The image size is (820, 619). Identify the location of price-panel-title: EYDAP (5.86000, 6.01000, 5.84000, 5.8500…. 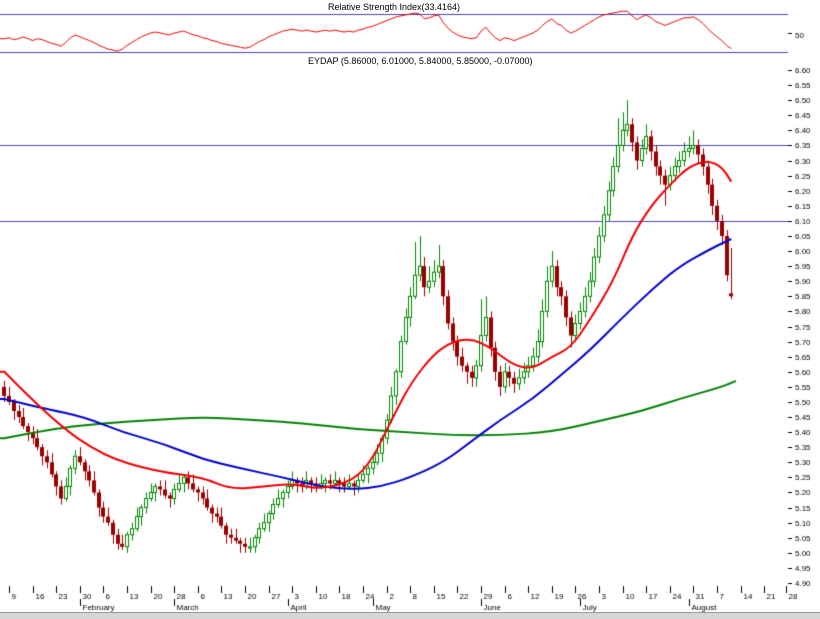
(420, 61).